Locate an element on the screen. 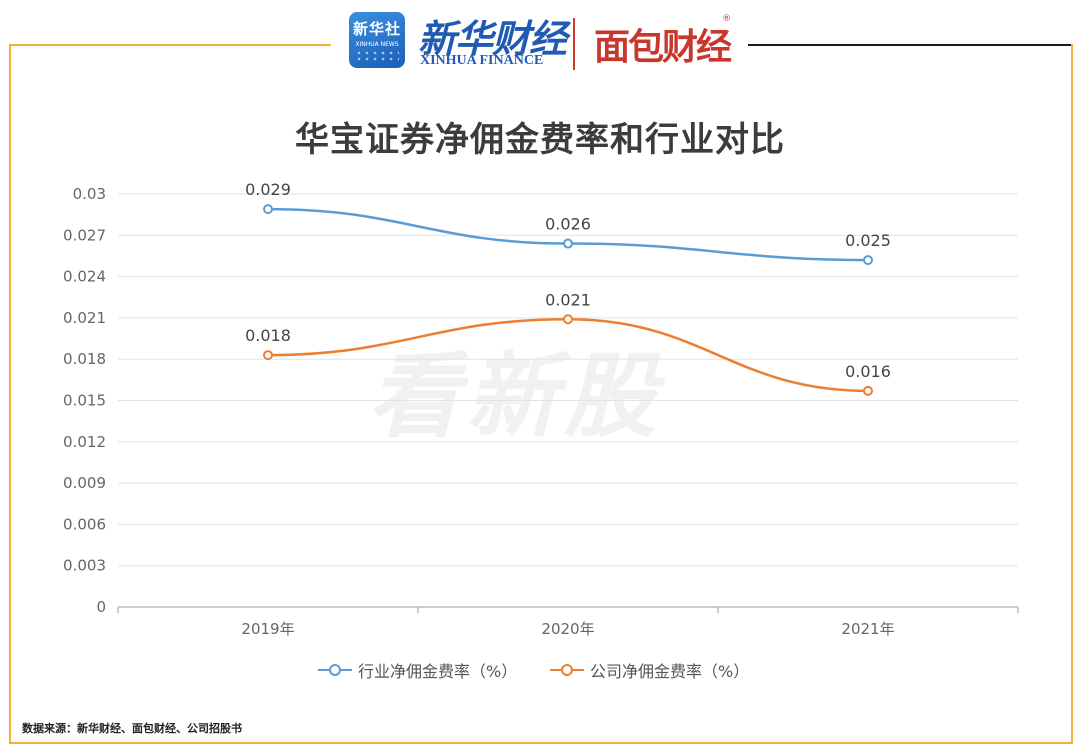 This screenshot has width=1080, height=756. y-tick-label: 0.021 is located at coordinates (84, 318).